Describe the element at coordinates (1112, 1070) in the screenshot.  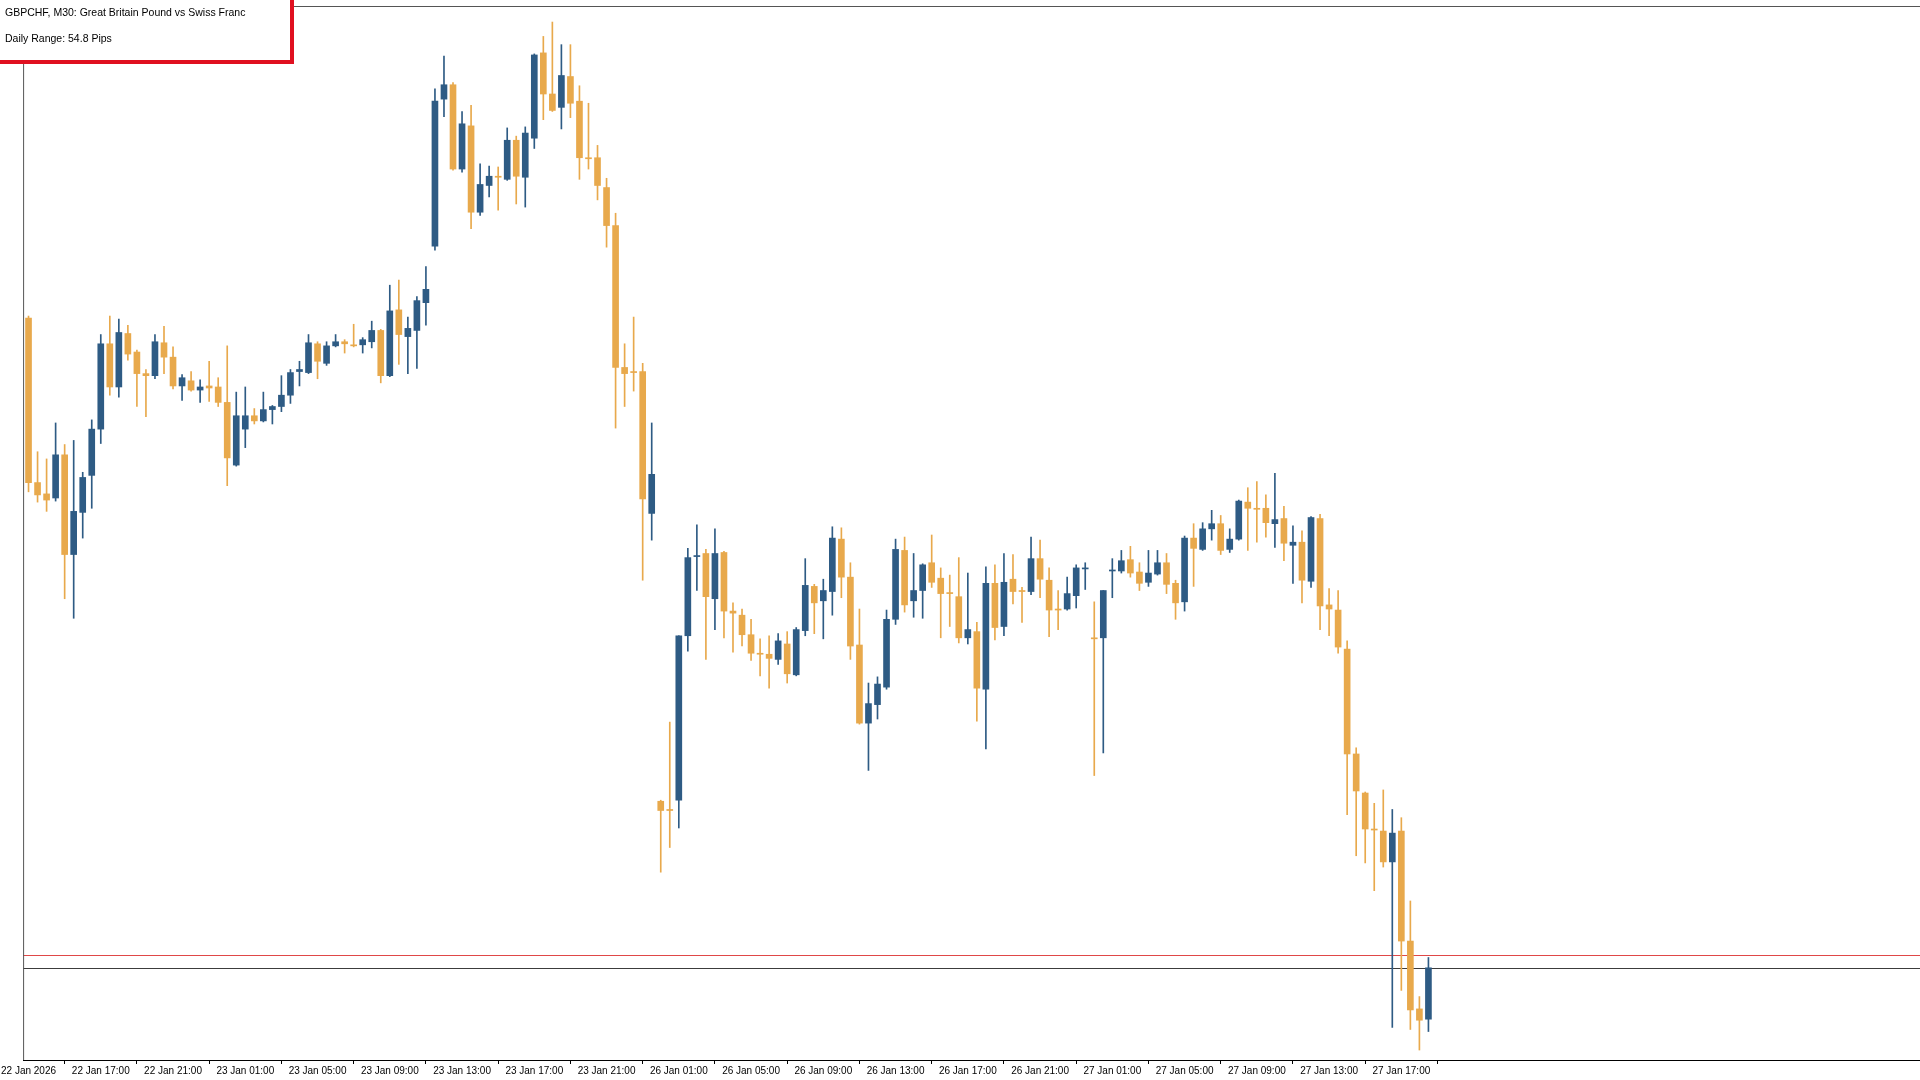
I see `x-tick-label: 27 Jan 01:00` at that location.